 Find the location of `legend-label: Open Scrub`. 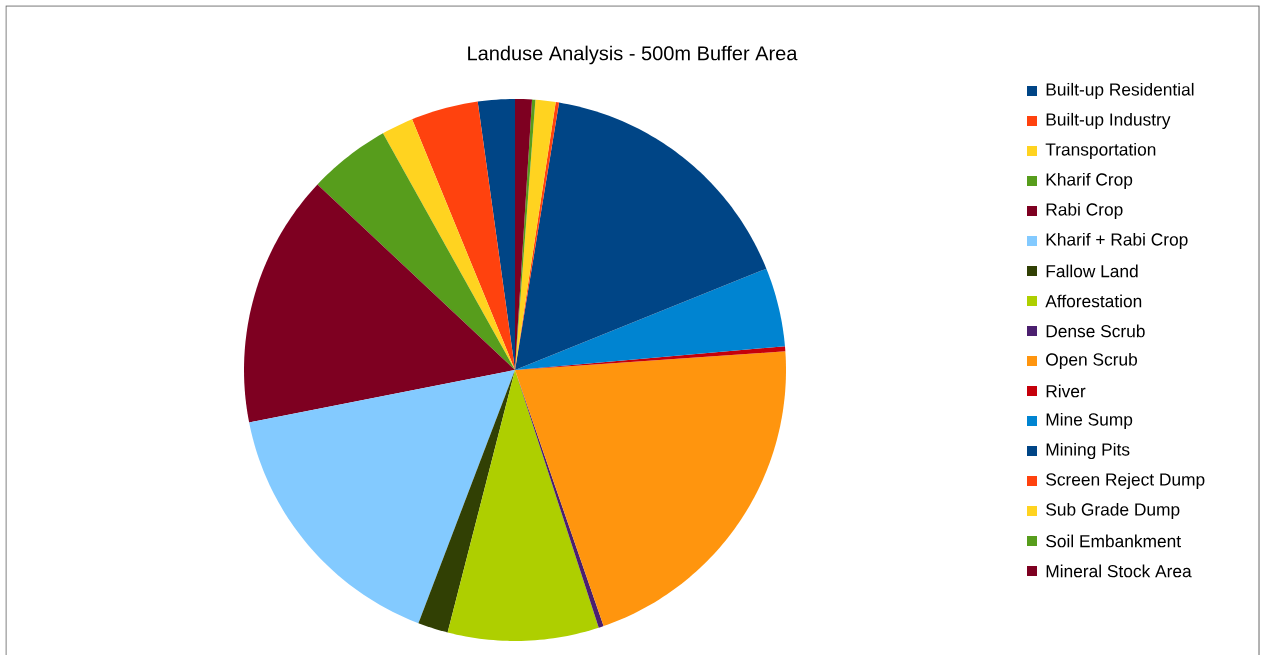

legend-label: Open Scrub is located at coordinates (1092, 361).